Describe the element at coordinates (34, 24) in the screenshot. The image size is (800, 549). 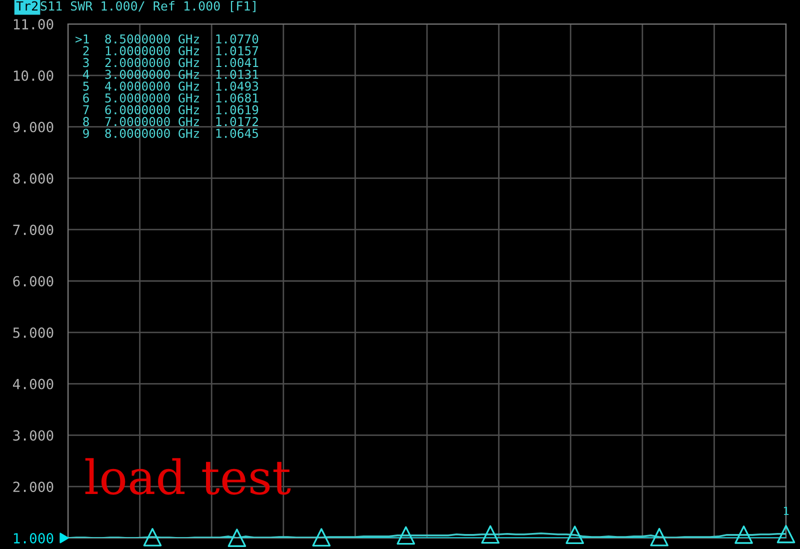
I see `y-tick-label: 11.00` at that location.